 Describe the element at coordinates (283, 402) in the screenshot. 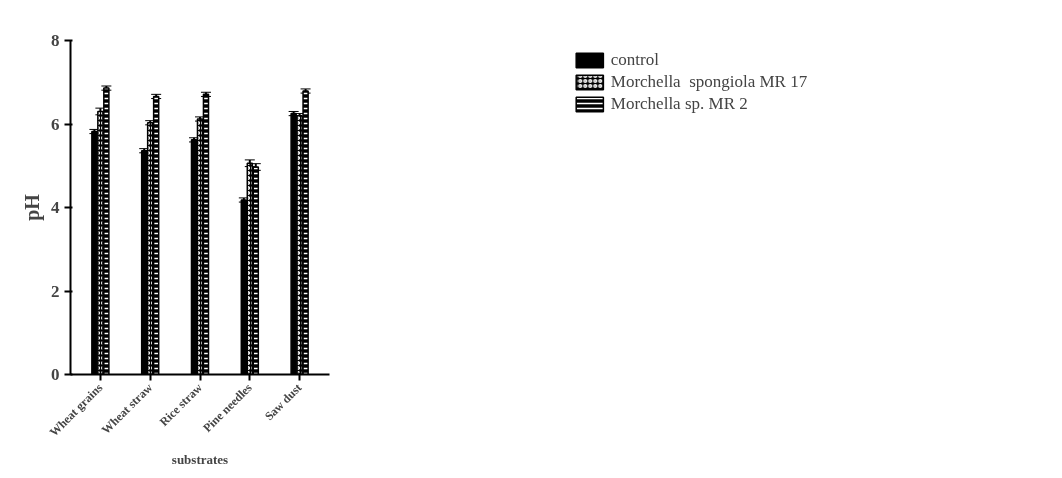

I see `x-tick-label: Saw dust` at that location.